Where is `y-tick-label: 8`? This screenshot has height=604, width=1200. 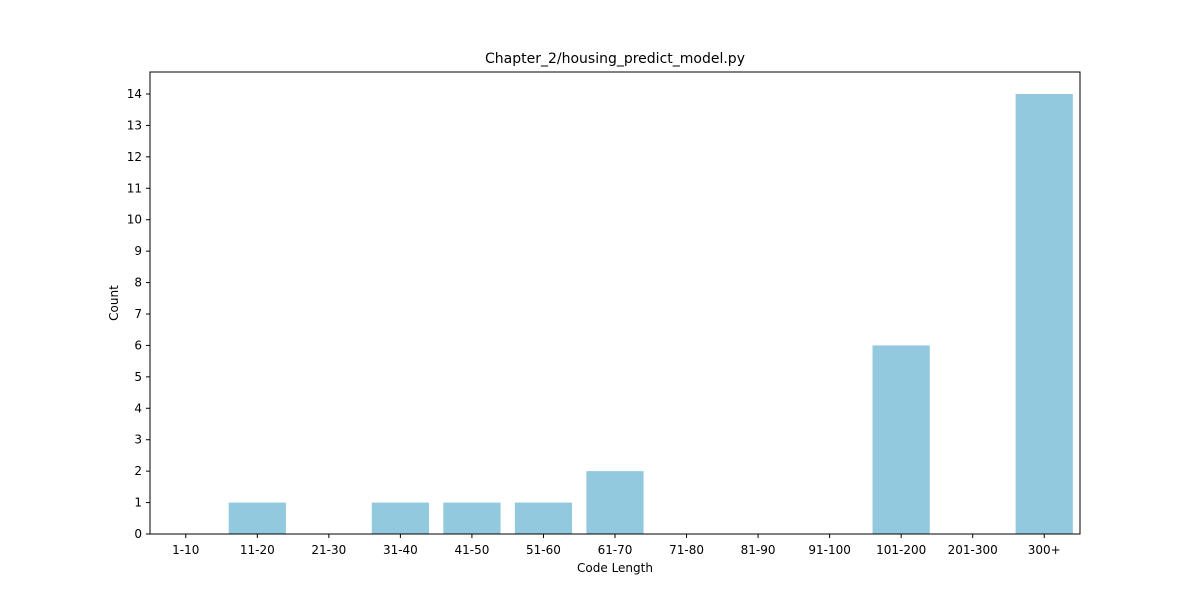
y-tick-label: 8 is located at coordinates (138, 283).